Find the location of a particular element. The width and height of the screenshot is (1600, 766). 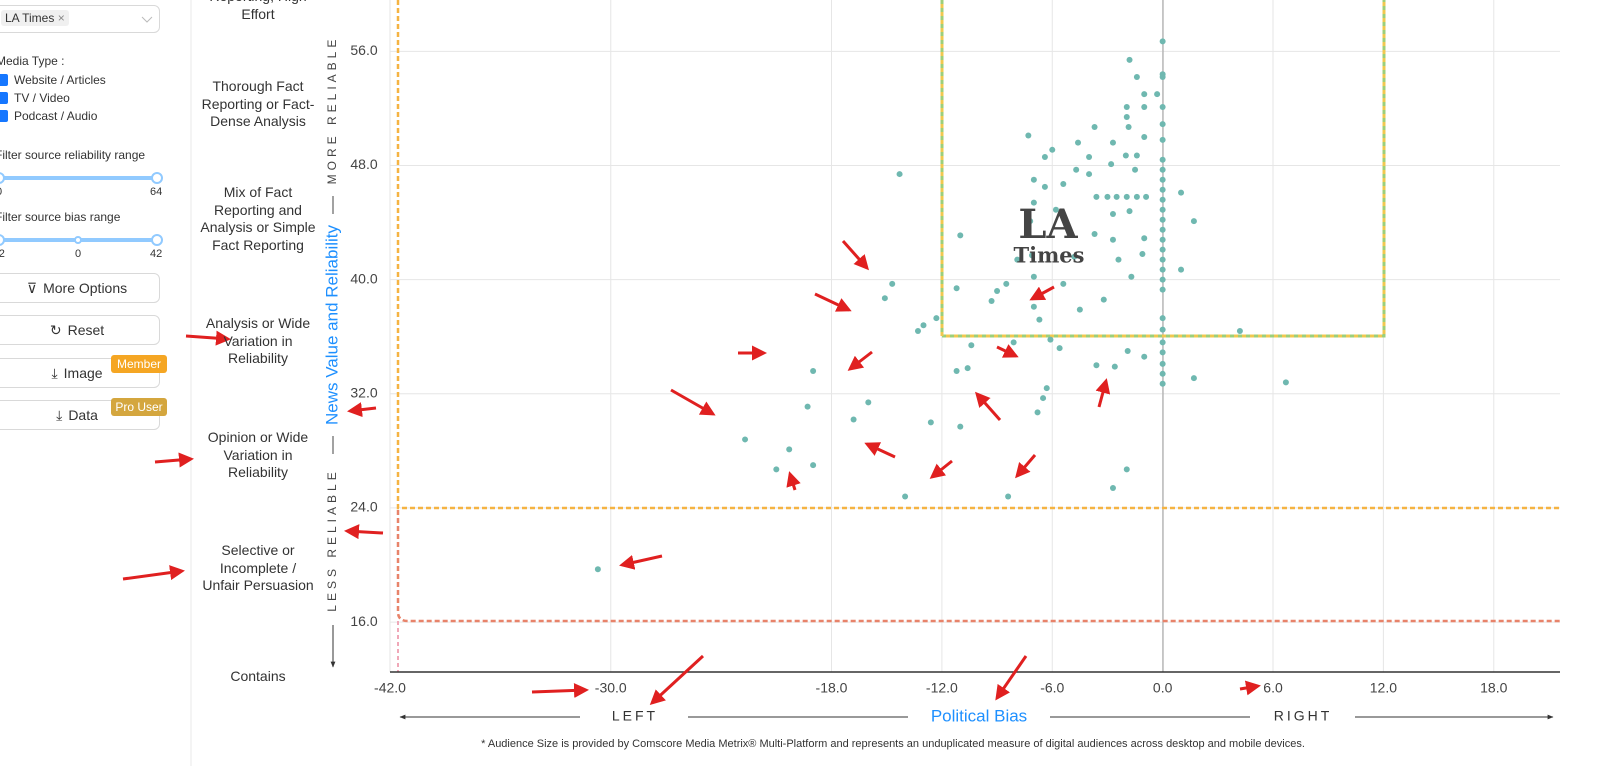

y-label-bottom: LESS RELIABLE is located at coordinates (332, 539).